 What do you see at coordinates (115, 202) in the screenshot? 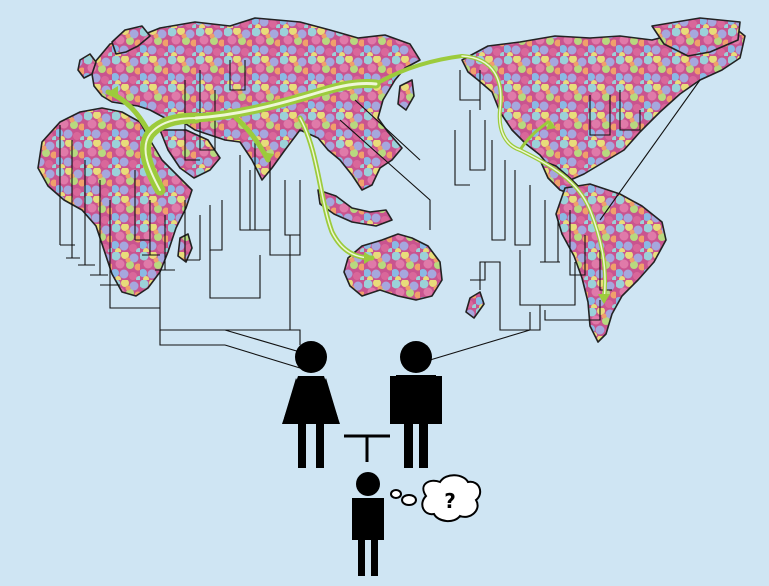
I see `africa-landmass` at bounding box center [115, 202].